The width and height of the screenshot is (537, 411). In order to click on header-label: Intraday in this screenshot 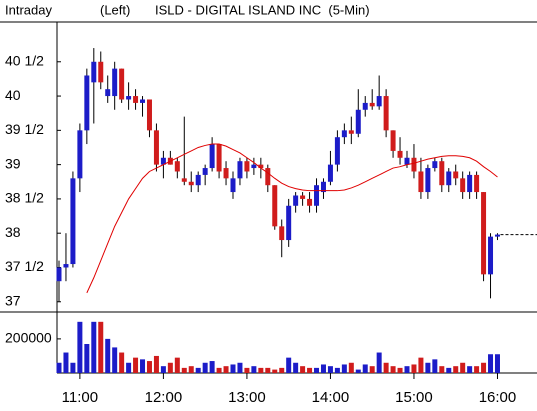, I will do `click(28, 9)`.